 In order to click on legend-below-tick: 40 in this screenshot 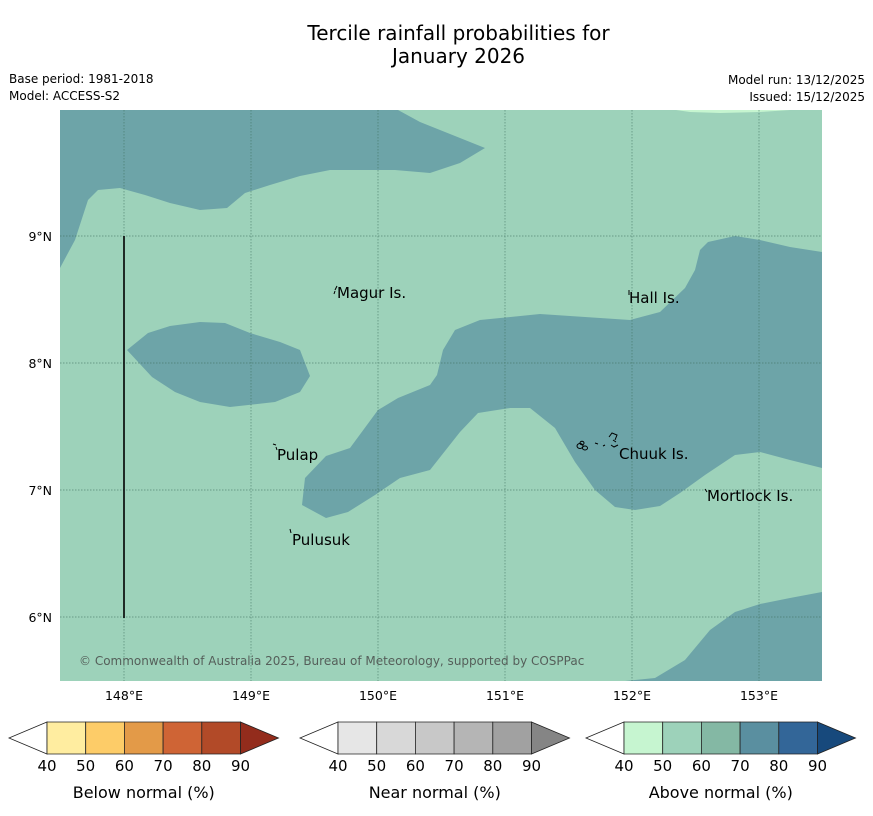, I will do `click(46, 766)`.